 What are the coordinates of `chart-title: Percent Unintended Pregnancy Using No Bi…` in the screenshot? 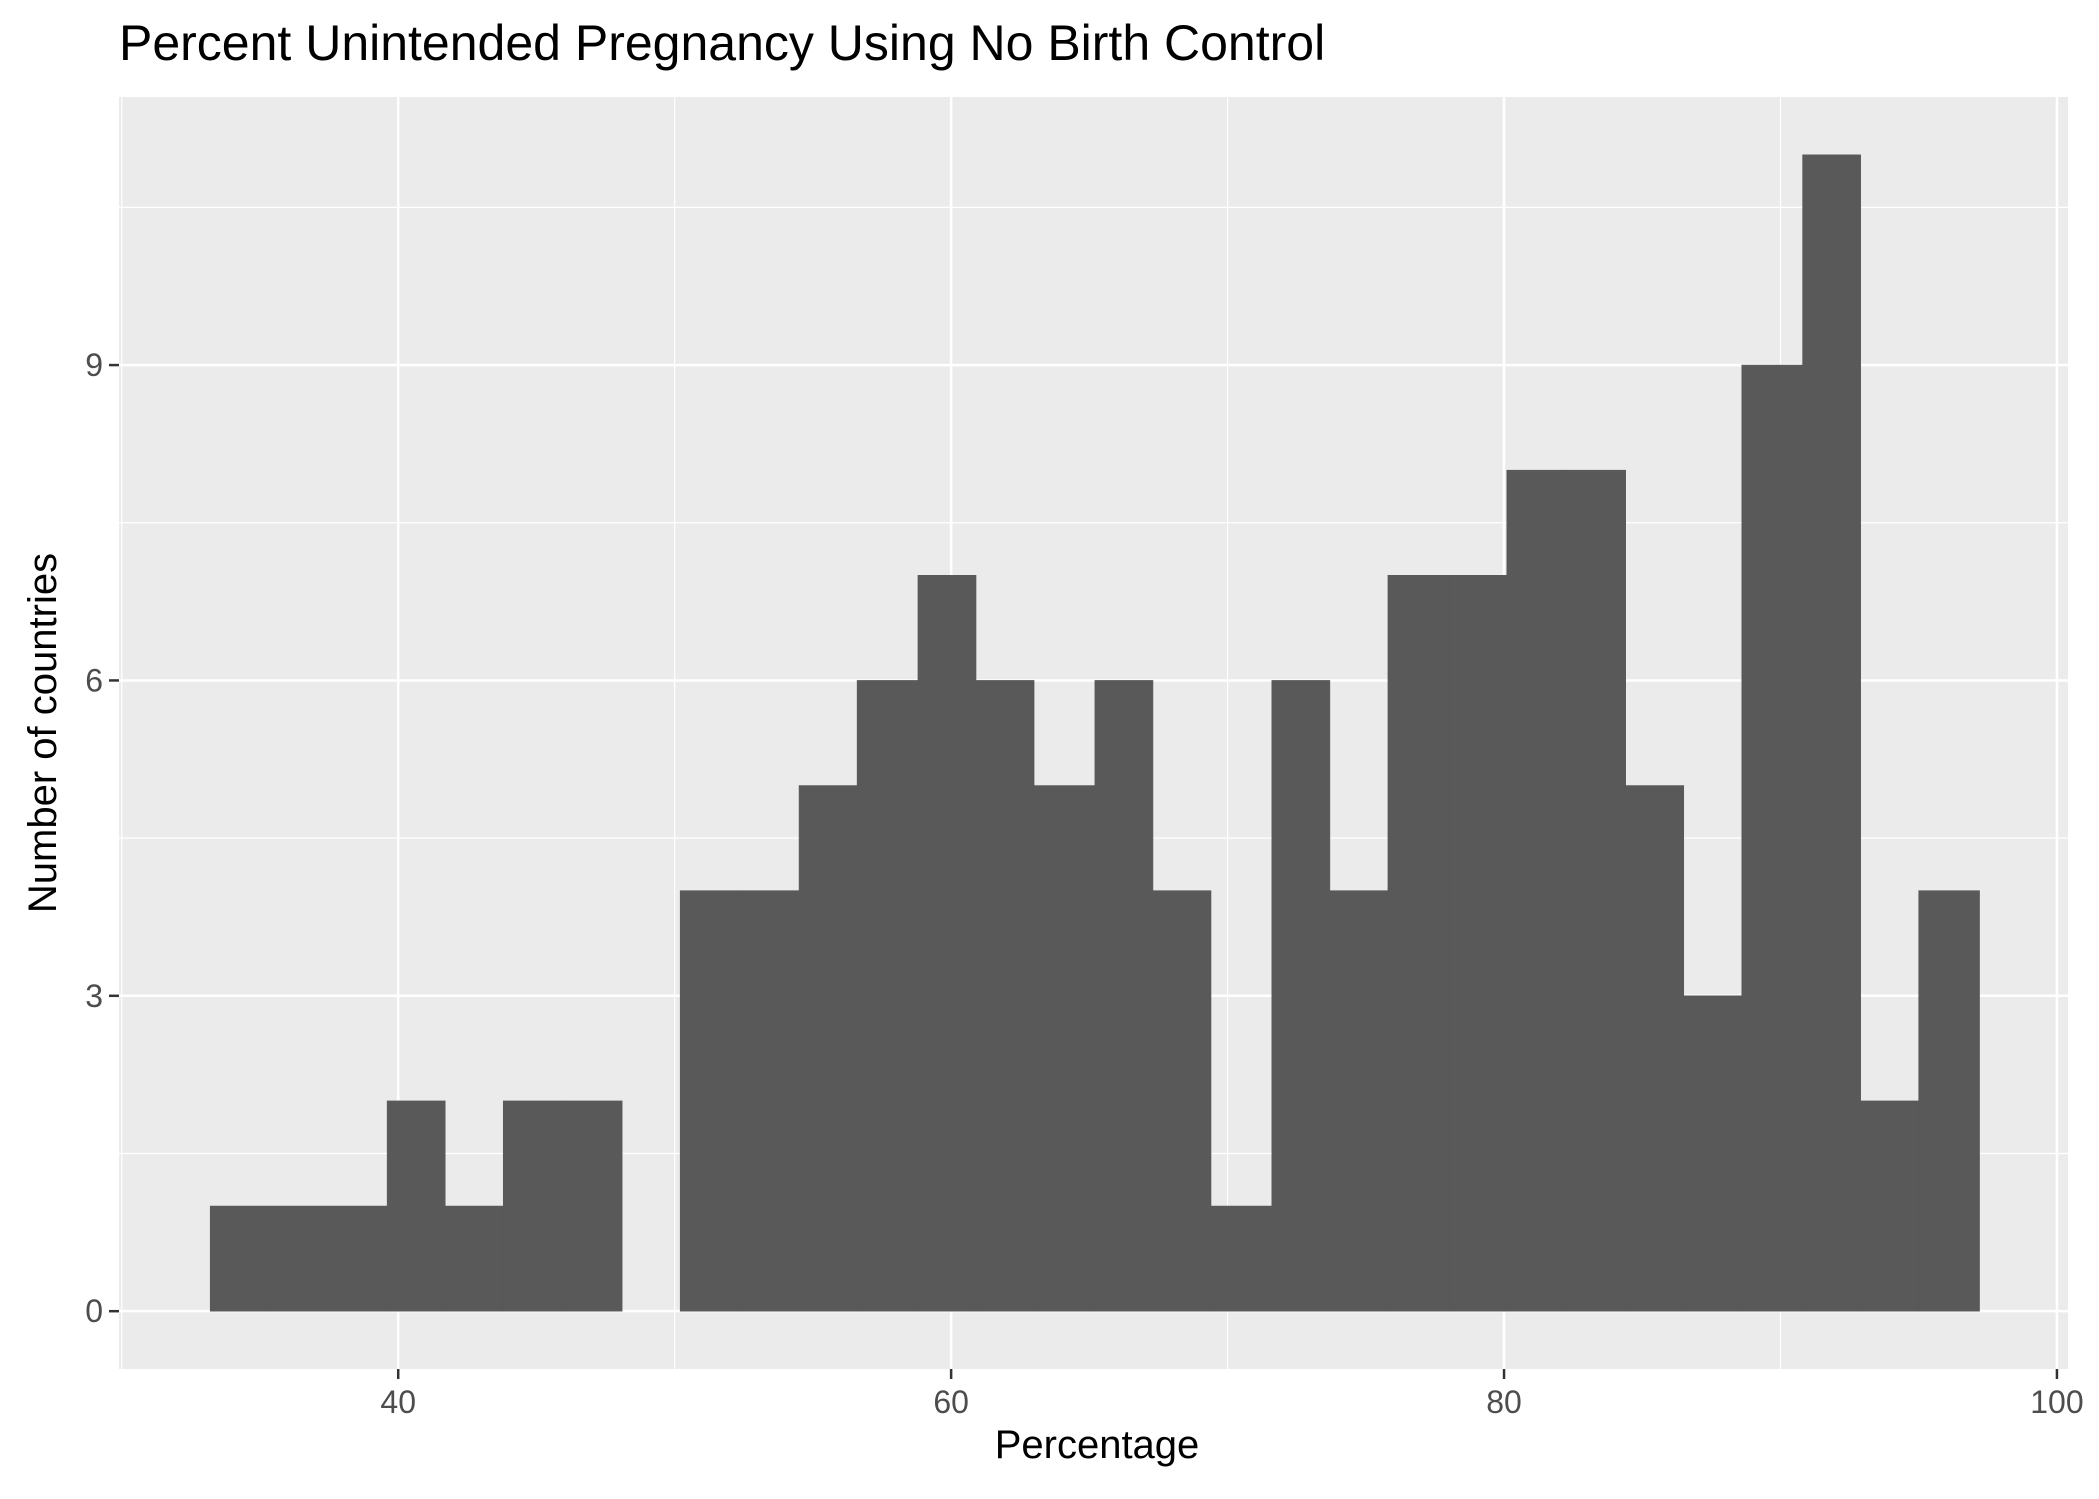 It's located at (722, 43).